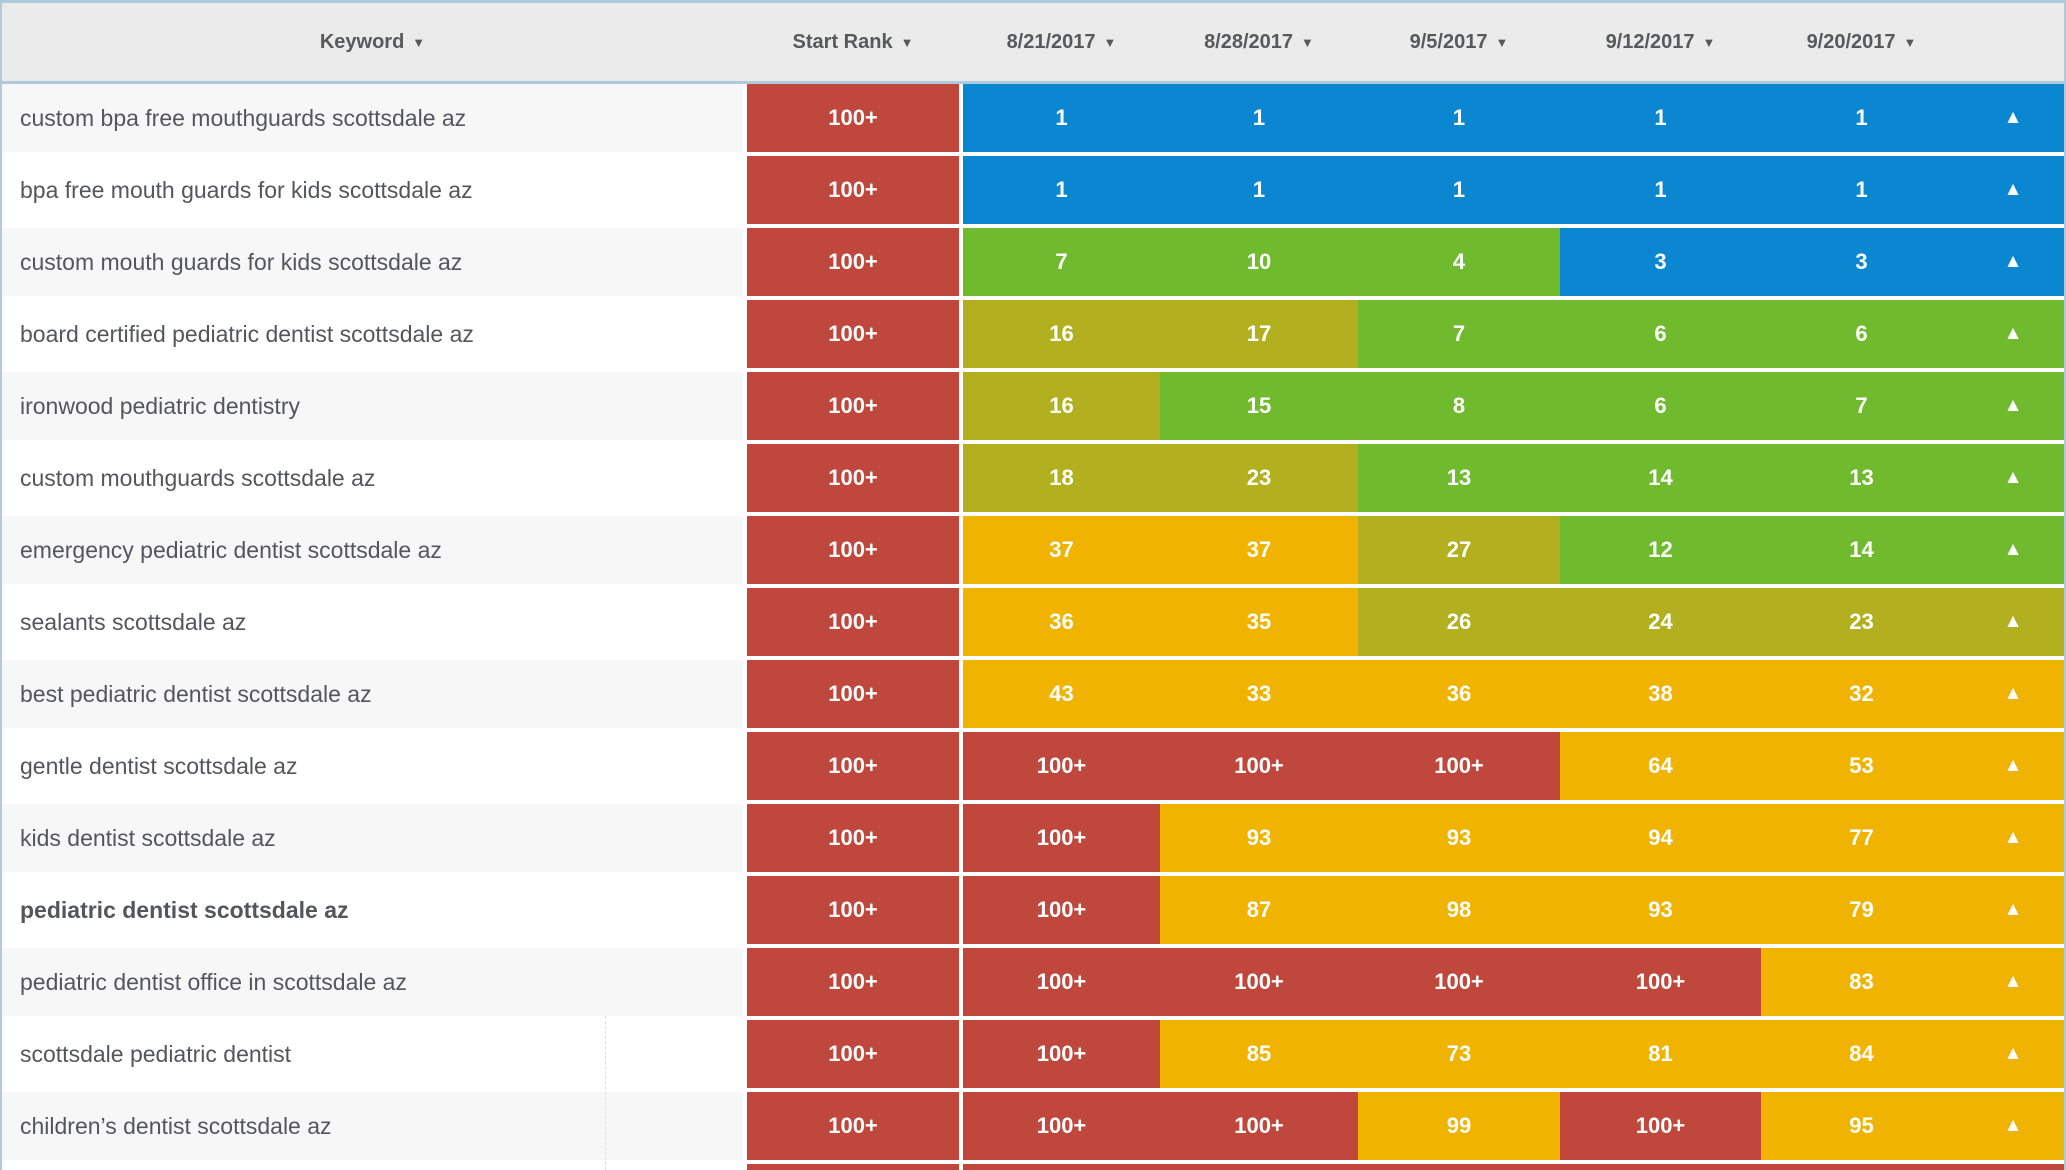 The image size is (2066, 1170). Describe the element at coordinates (1259, 190) in the screenshot. I see `rank-cell-date-2: 1` at that location.